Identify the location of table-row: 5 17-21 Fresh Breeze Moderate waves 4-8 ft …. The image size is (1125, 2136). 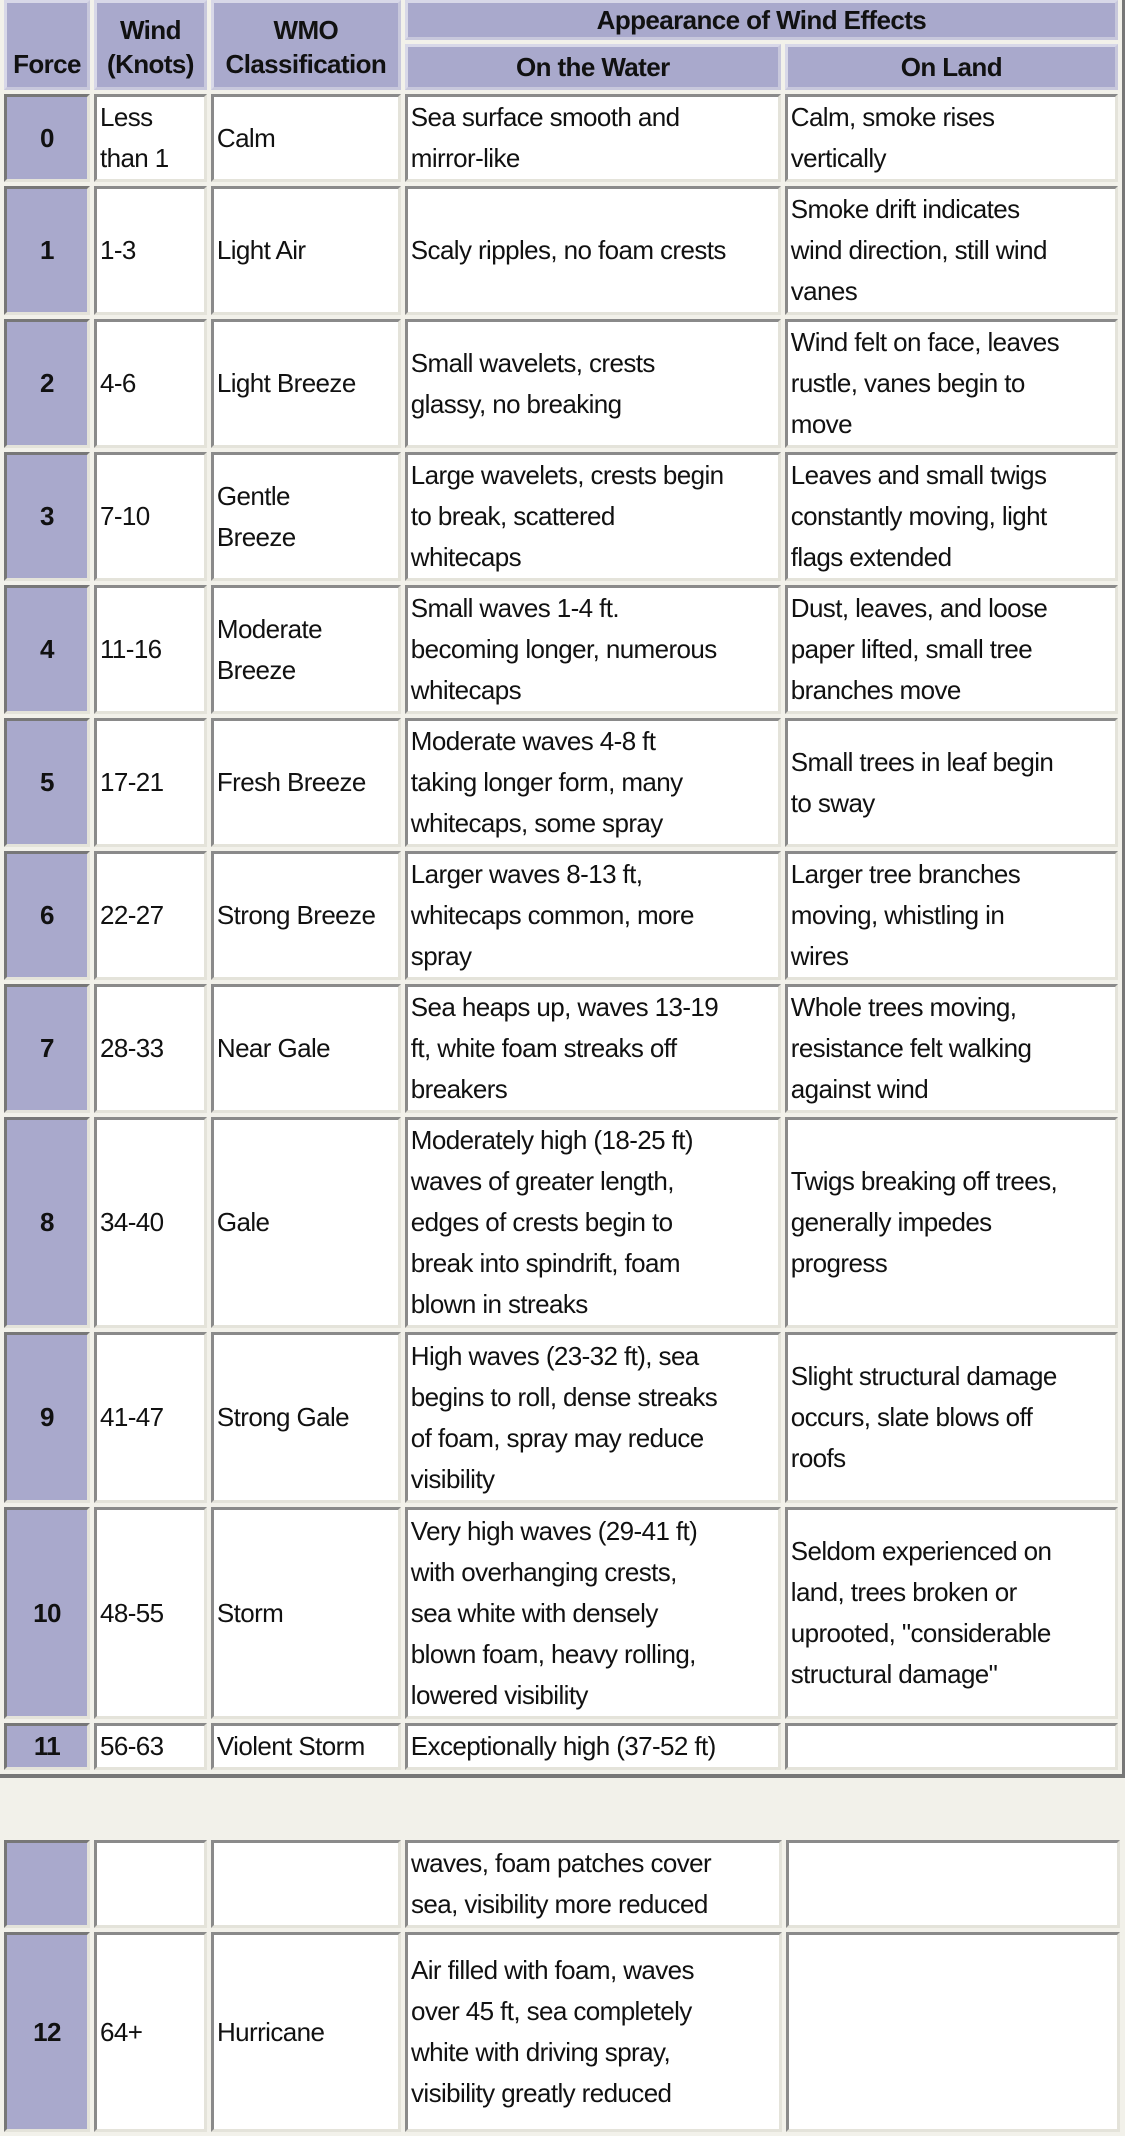
(561, 782).